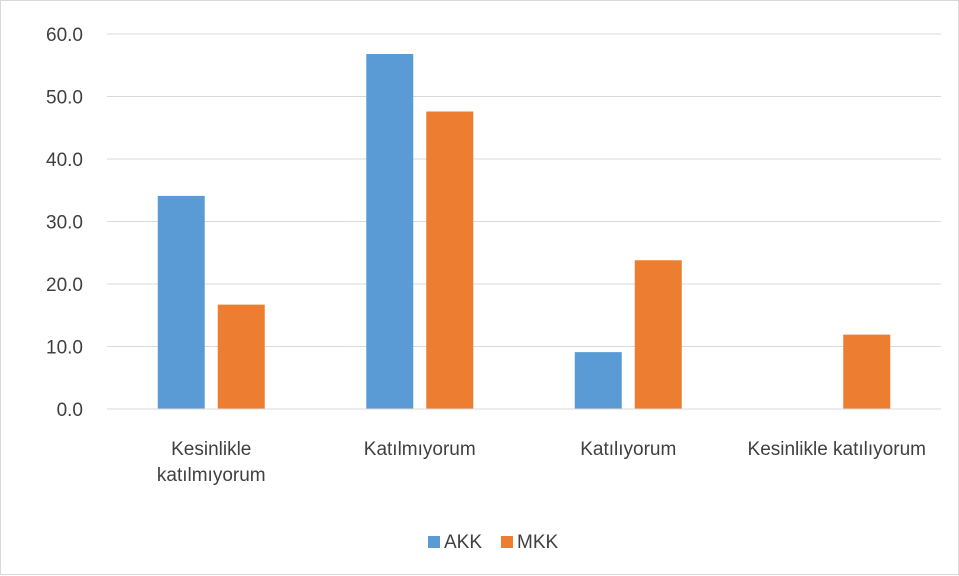  I want to click on y-axis-ticks: 0.0 10.0 20.0 30.0 40.0 50.0 60.0, so click(64, 223).